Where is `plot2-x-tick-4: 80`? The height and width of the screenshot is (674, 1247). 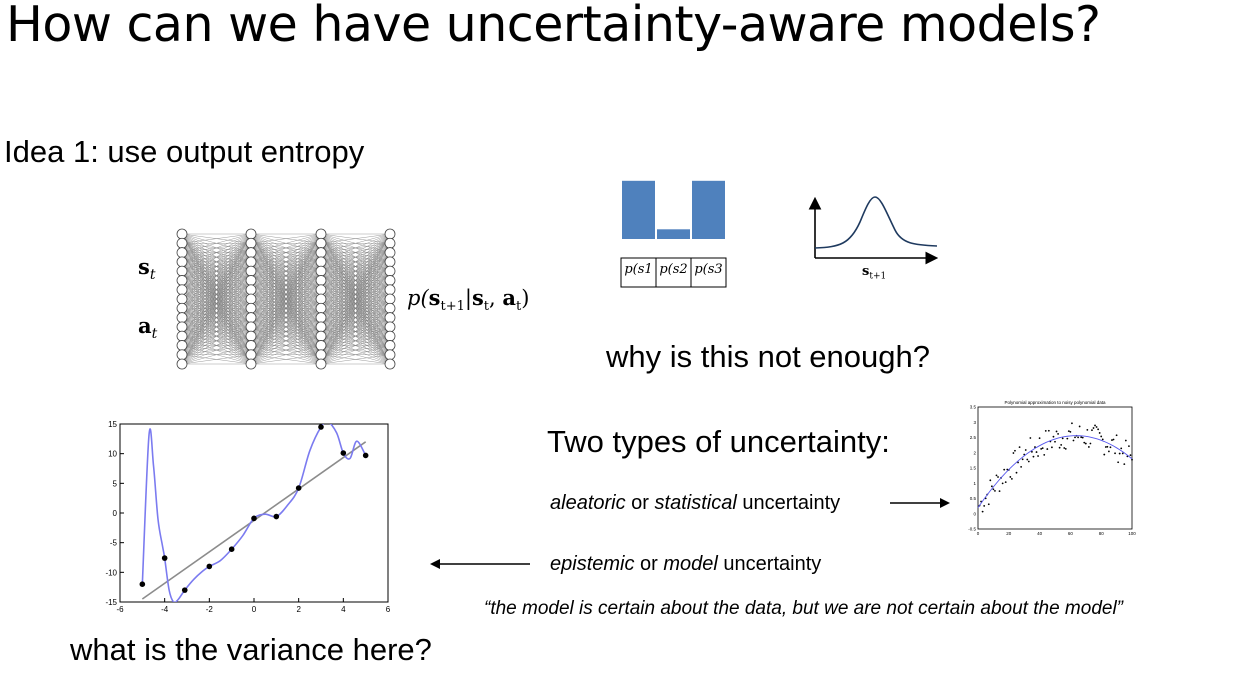 plot2-x-tick-4: 80 is located at coordinates (1102, 533).